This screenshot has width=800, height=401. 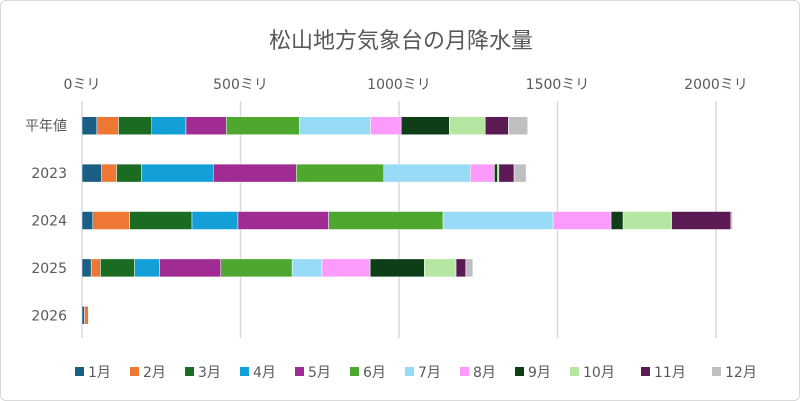 What do you see at coordinates (484, 373) in the screenshot?
I see `legend-label: 8月` at bounding box center [484, 373].